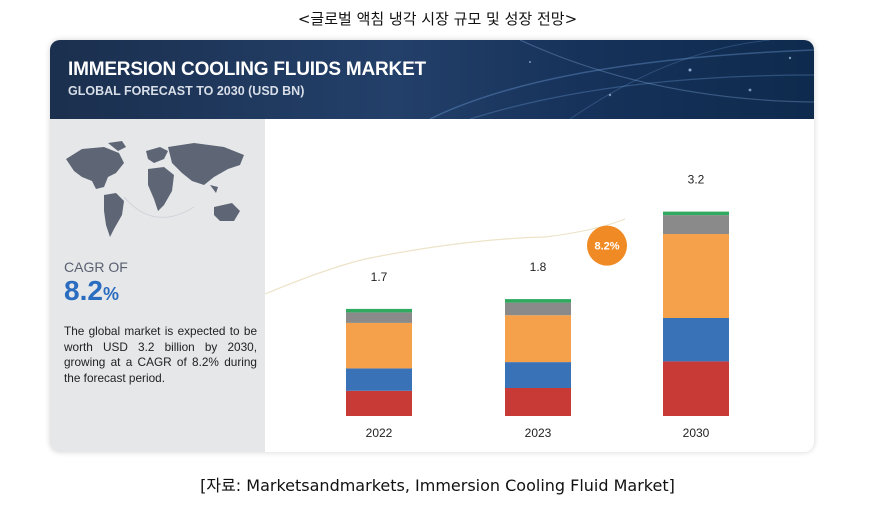  What do you see at coordinates (96, 267) in the screenshot?
I see `cagr-label: CAGR OF` at bounding box center [96, 267].